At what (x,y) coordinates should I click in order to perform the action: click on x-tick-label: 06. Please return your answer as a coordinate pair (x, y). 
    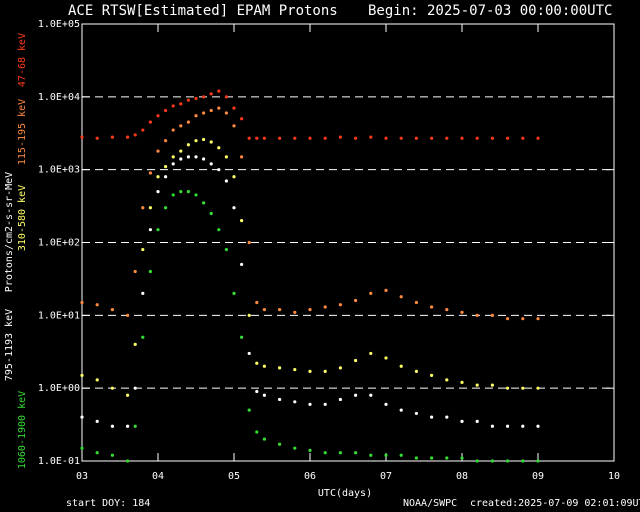
    Looking at the image, I should click on (310, 476).